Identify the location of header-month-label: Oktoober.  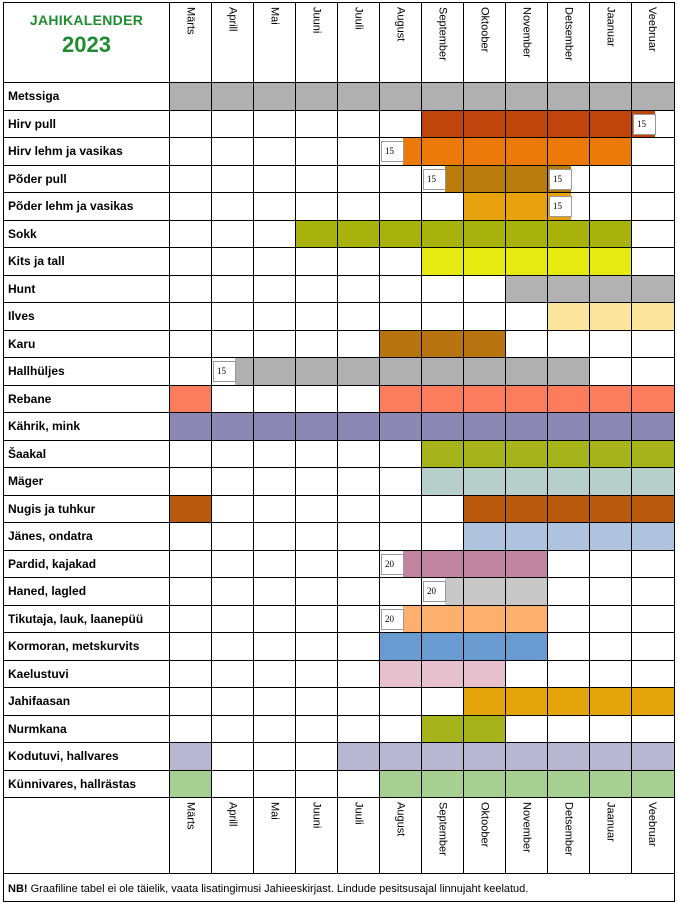
(484, 30).